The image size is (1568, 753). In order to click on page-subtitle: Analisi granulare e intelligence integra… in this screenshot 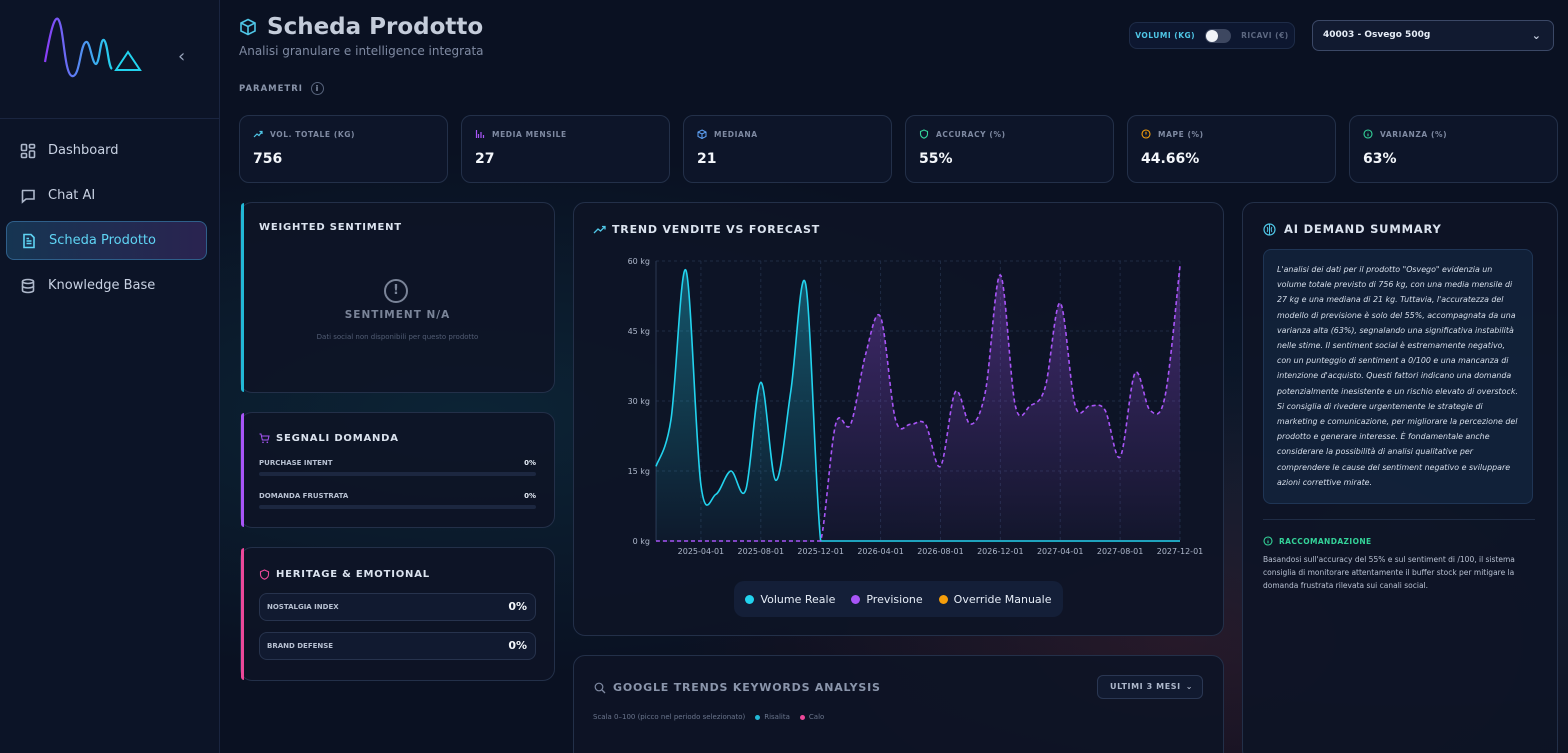, I will do `click(361, 51)`.